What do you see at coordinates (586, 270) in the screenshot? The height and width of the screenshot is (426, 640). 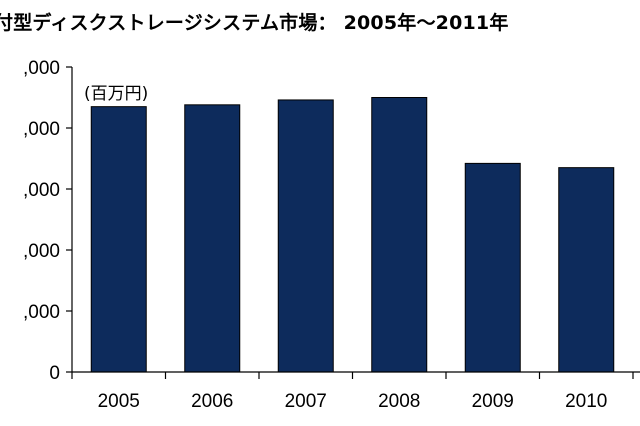 I see `bar-2010` at bounding box center [586, 270].